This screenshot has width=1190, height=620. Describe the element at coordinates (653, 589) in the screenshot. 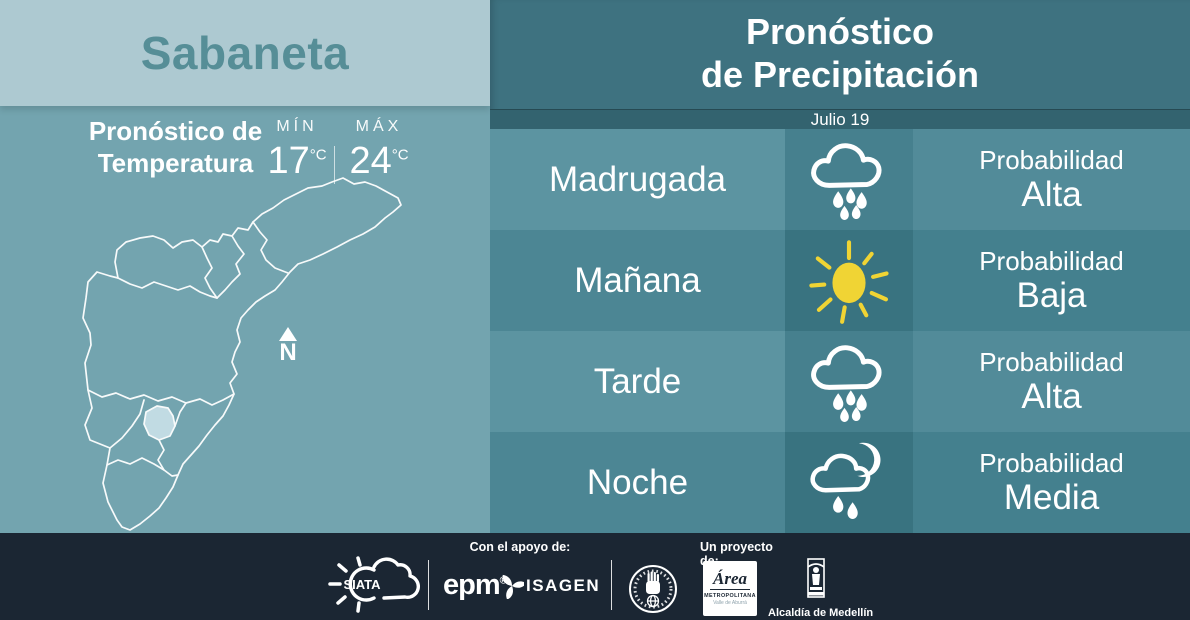

I see `medellin-seal-logo` at that location.